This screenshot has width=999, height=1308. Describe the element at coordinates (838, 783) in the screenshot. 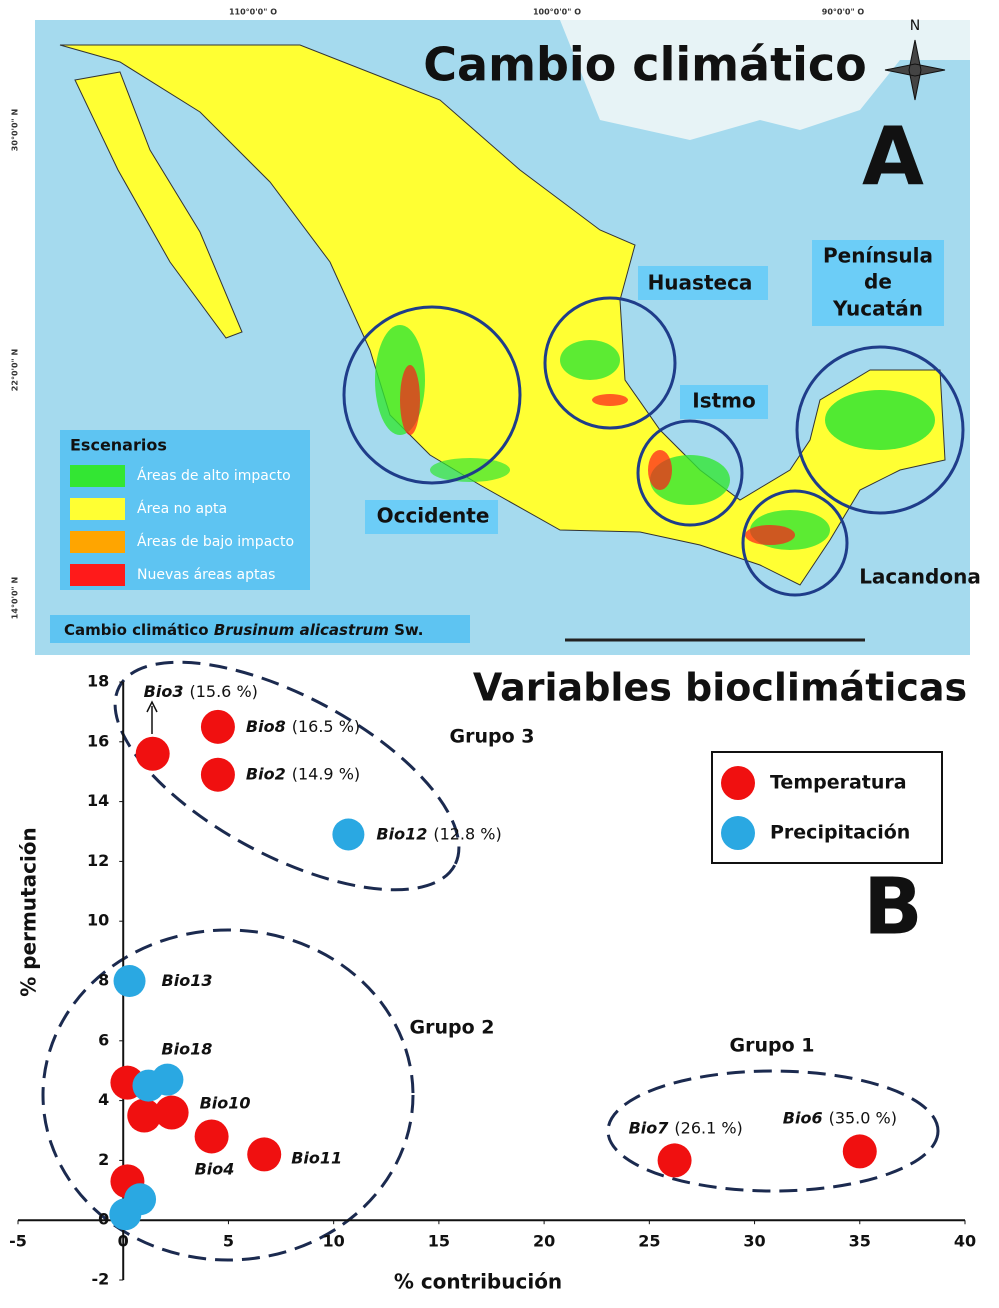

I see `legend-label: Temperatura` at that location.